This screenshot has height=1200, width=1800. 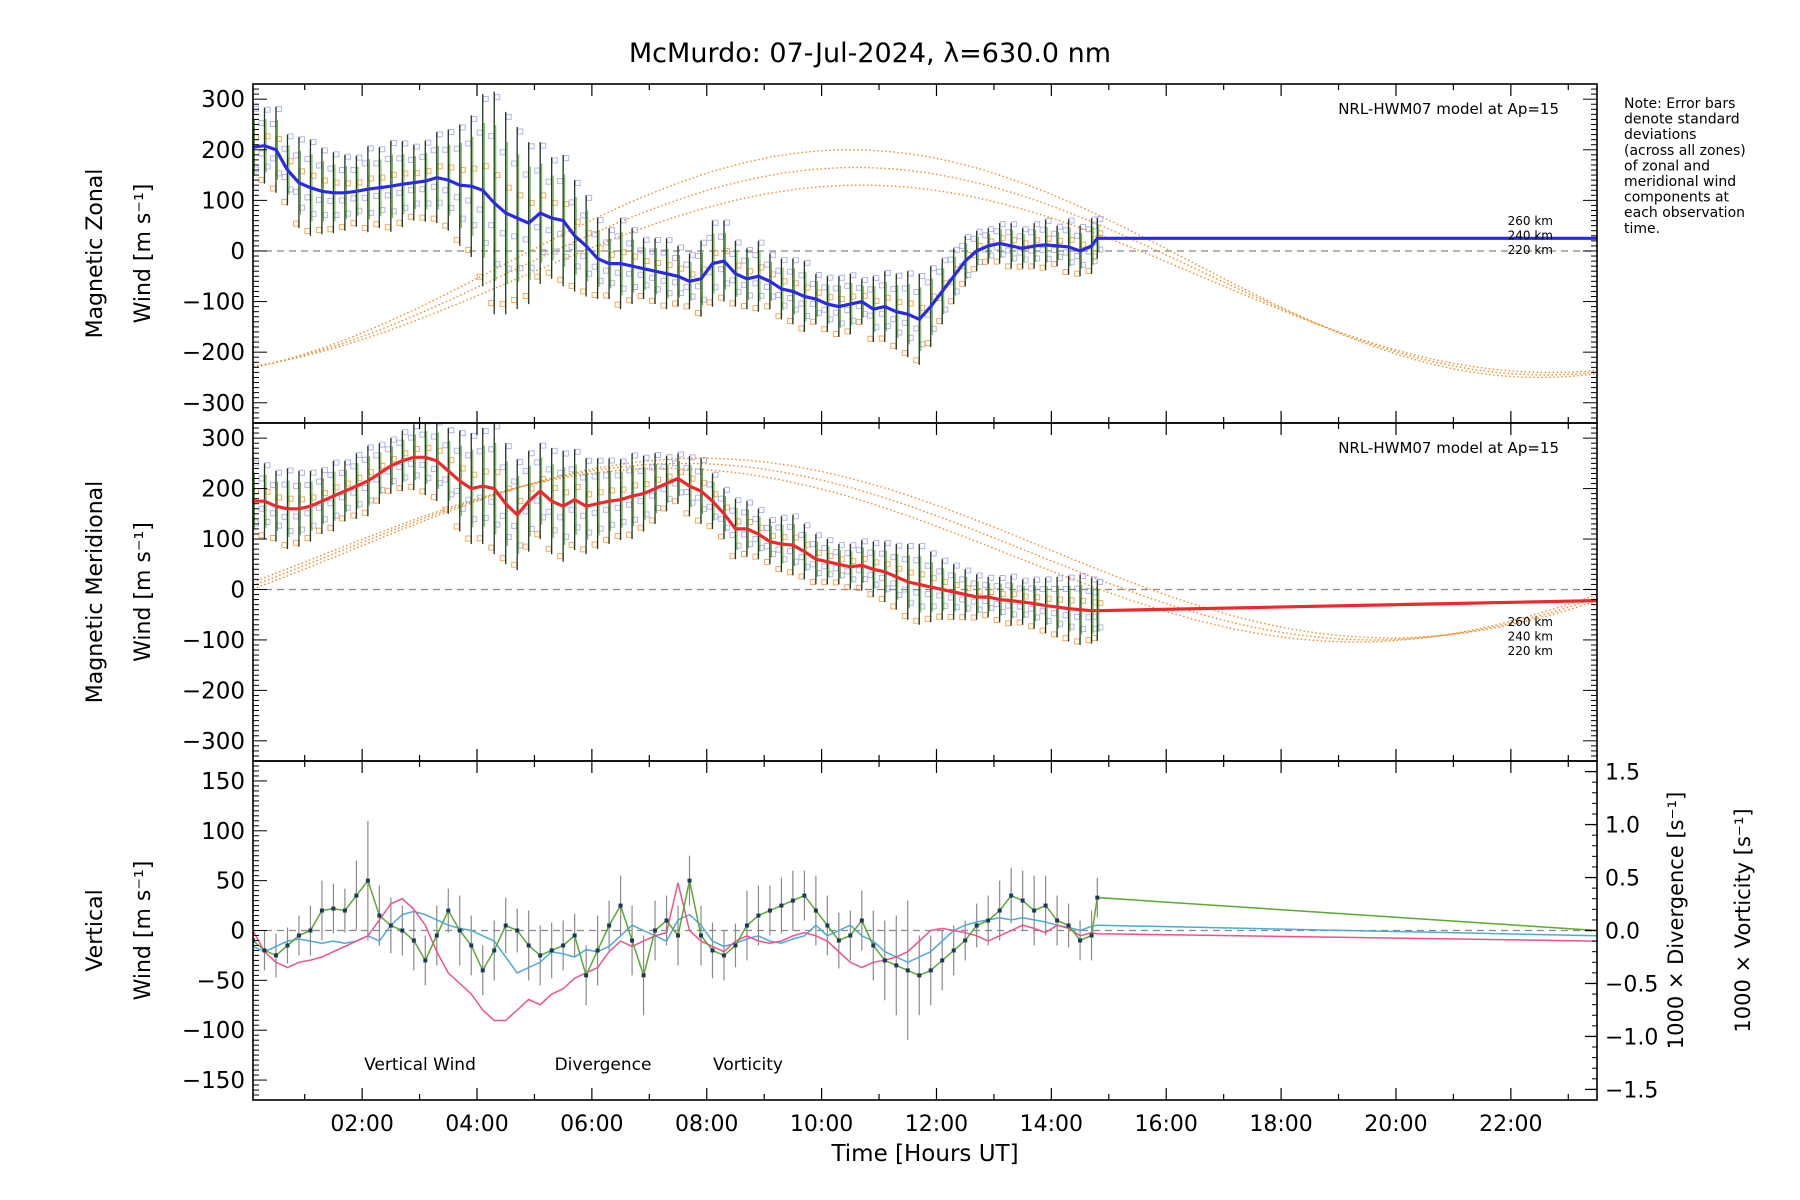 I want to click on model-altitude-label: 260 km, so click(x=1530, y=221).